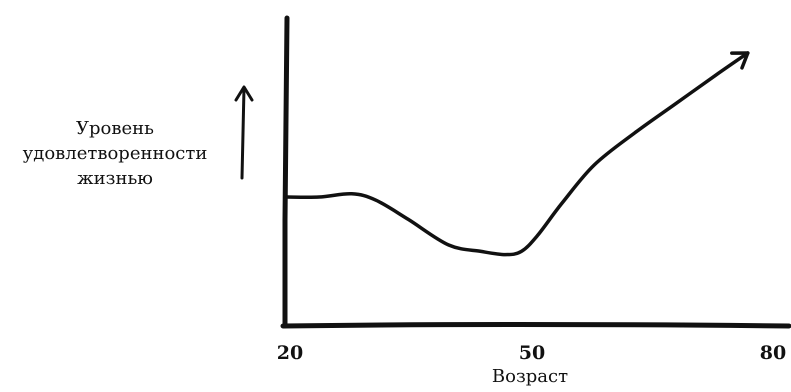 The image size is (791, 392). I want to click on curve-arrowhead-icon, so click(740, 60).